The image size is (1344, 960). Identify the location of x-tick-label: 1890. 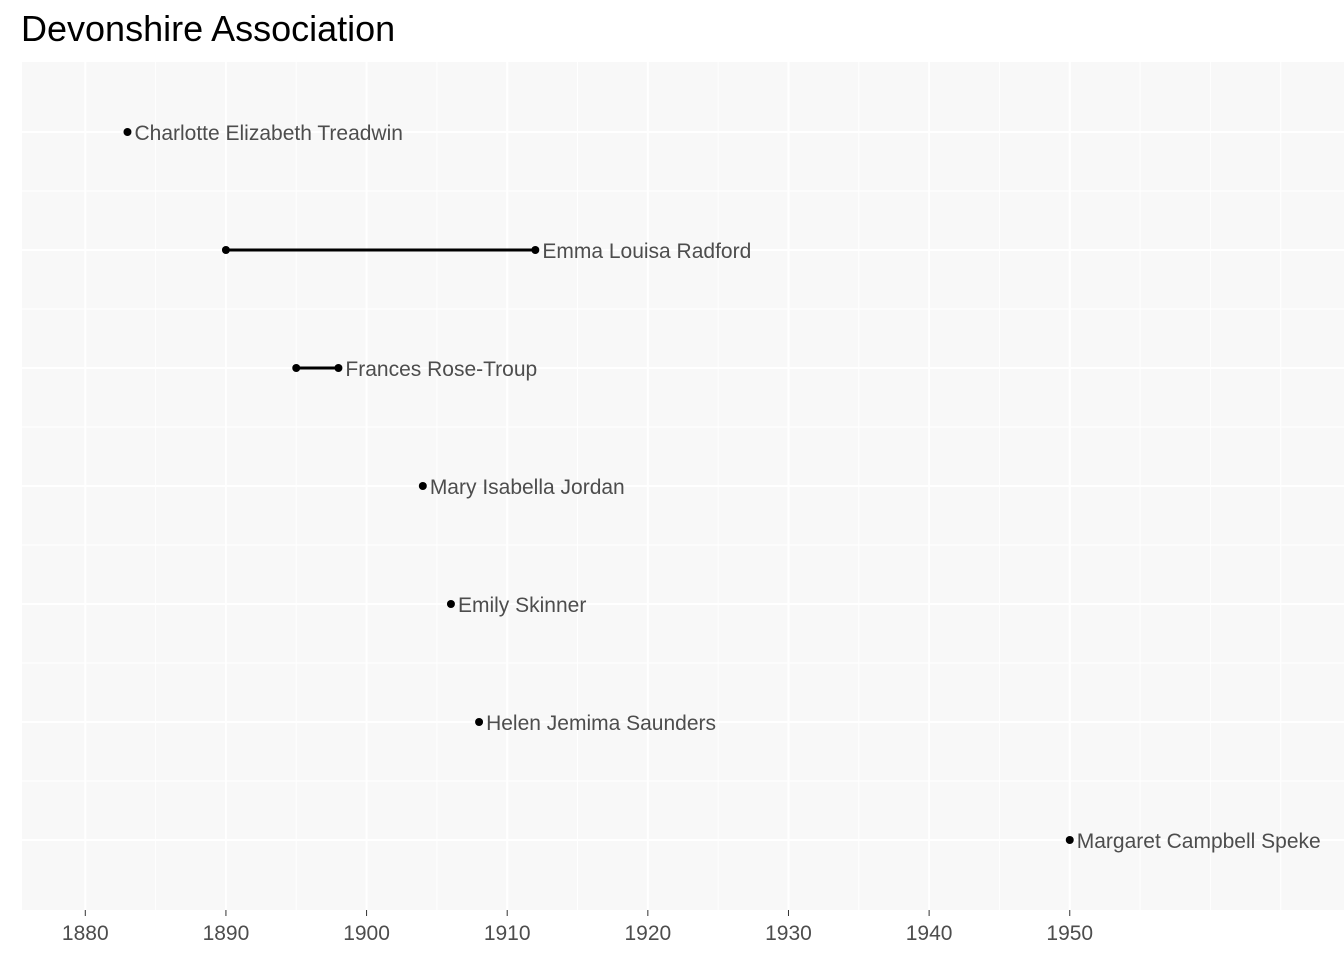
(226, 933).